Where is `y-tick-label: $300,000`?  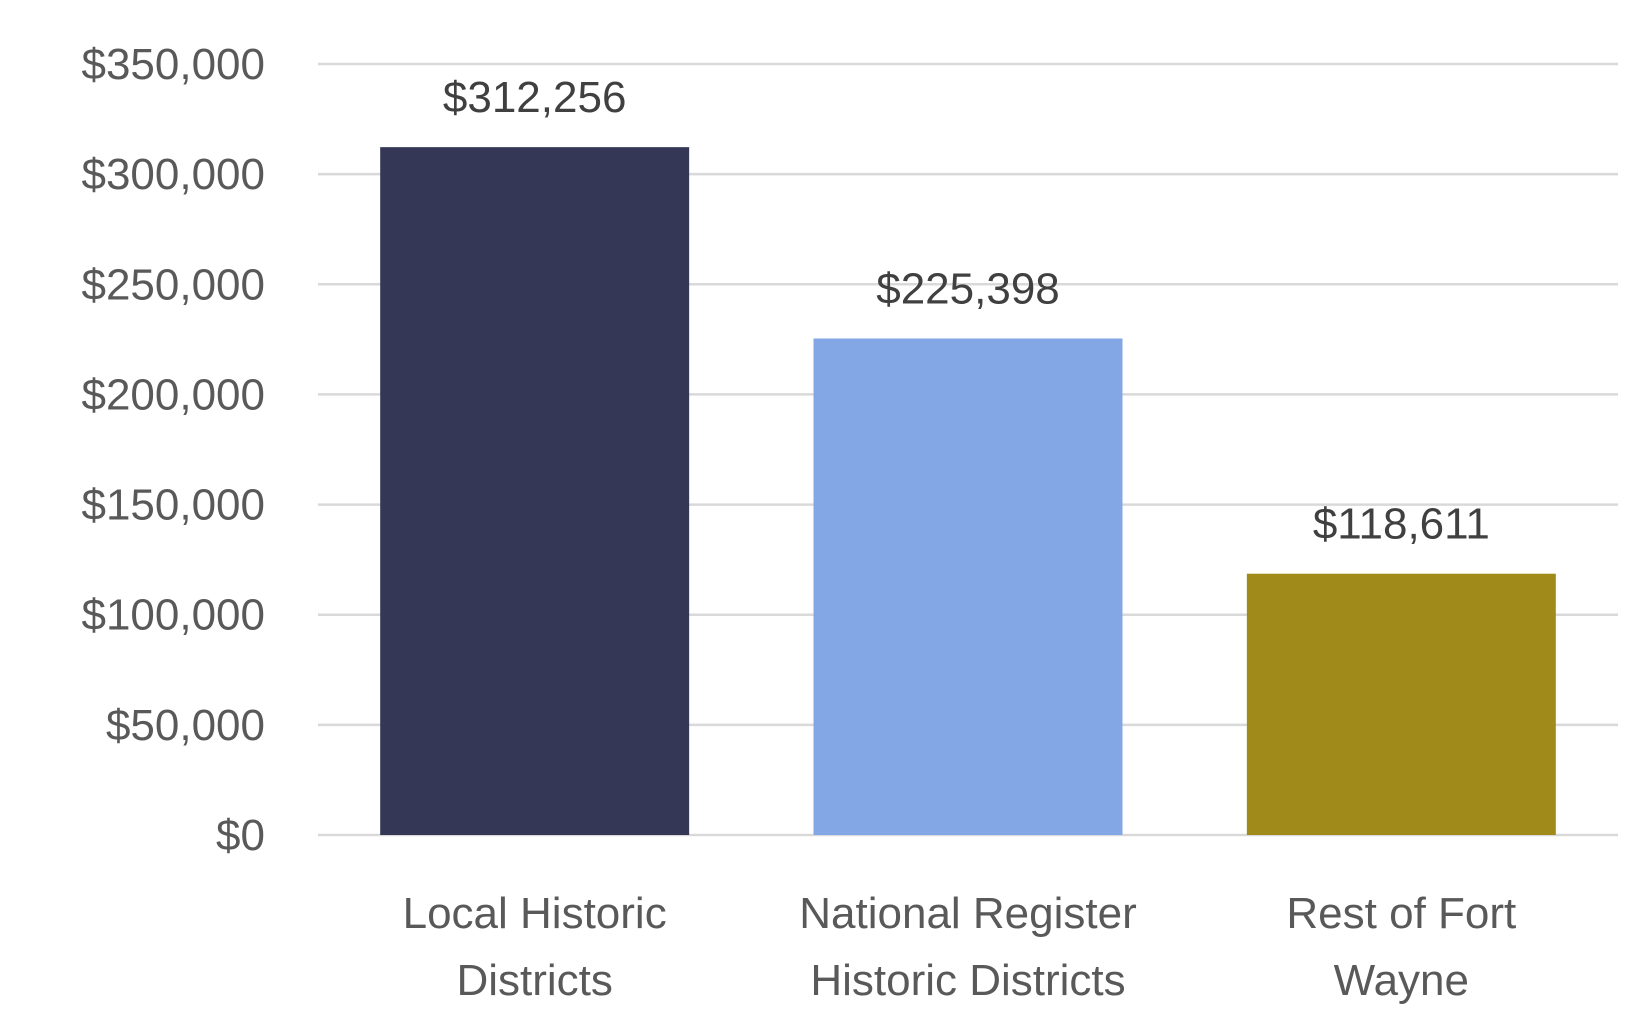
y-tick-label: $300,000 is located at coordinates (173, 174).